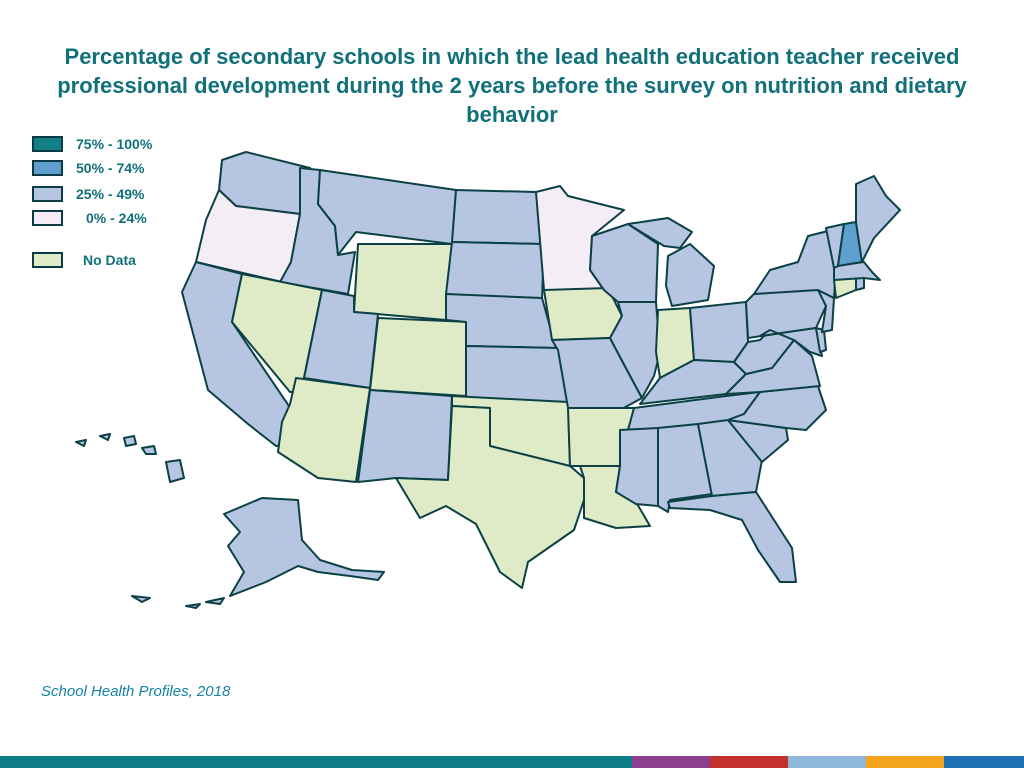  Describe the element at coordinates (495, 271) in the screenshot. I see `state-south-dakota` at that location.